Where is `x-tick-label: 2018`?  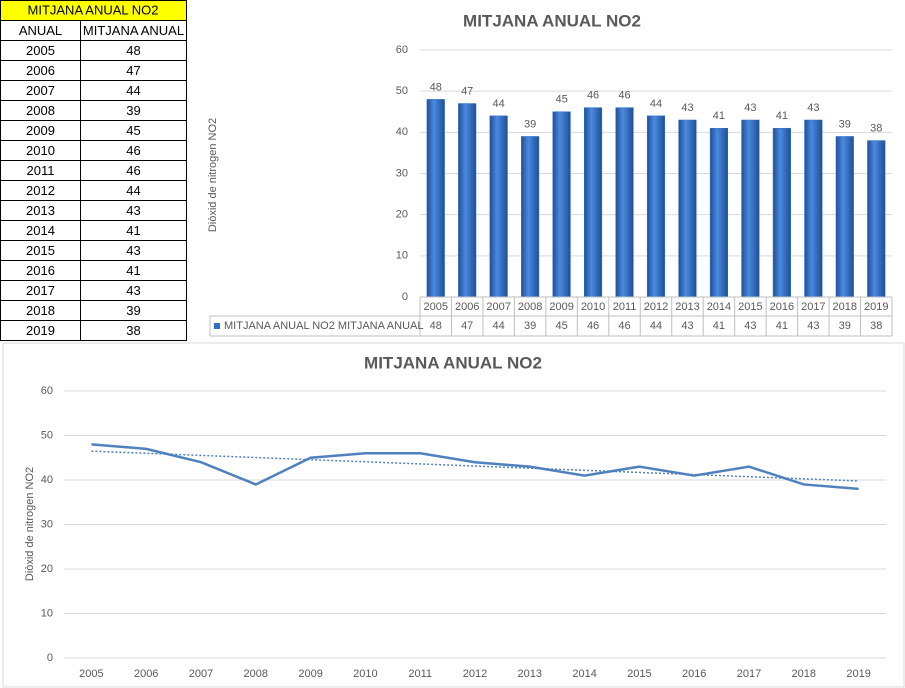
x-tick-label: 2018 is located at coordinates (845, 307).